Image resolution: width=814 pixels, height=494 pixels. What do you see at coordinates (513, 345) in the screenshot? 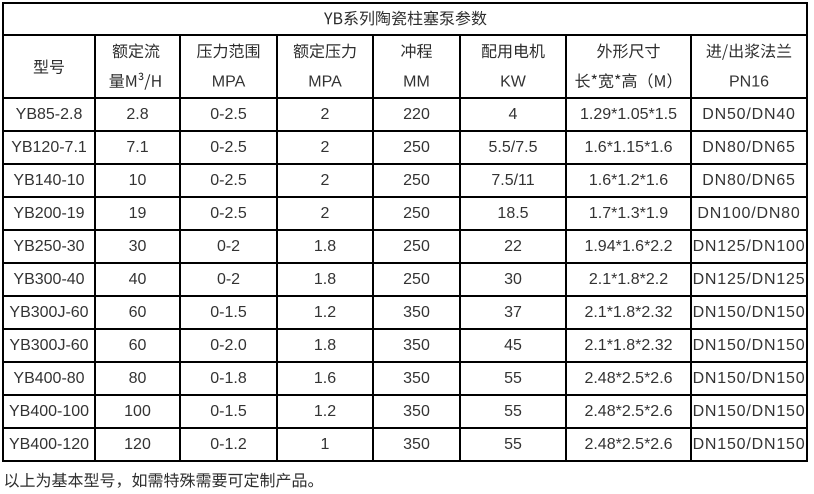
I see `svg-text: 45` at bounding box center [513, 345].